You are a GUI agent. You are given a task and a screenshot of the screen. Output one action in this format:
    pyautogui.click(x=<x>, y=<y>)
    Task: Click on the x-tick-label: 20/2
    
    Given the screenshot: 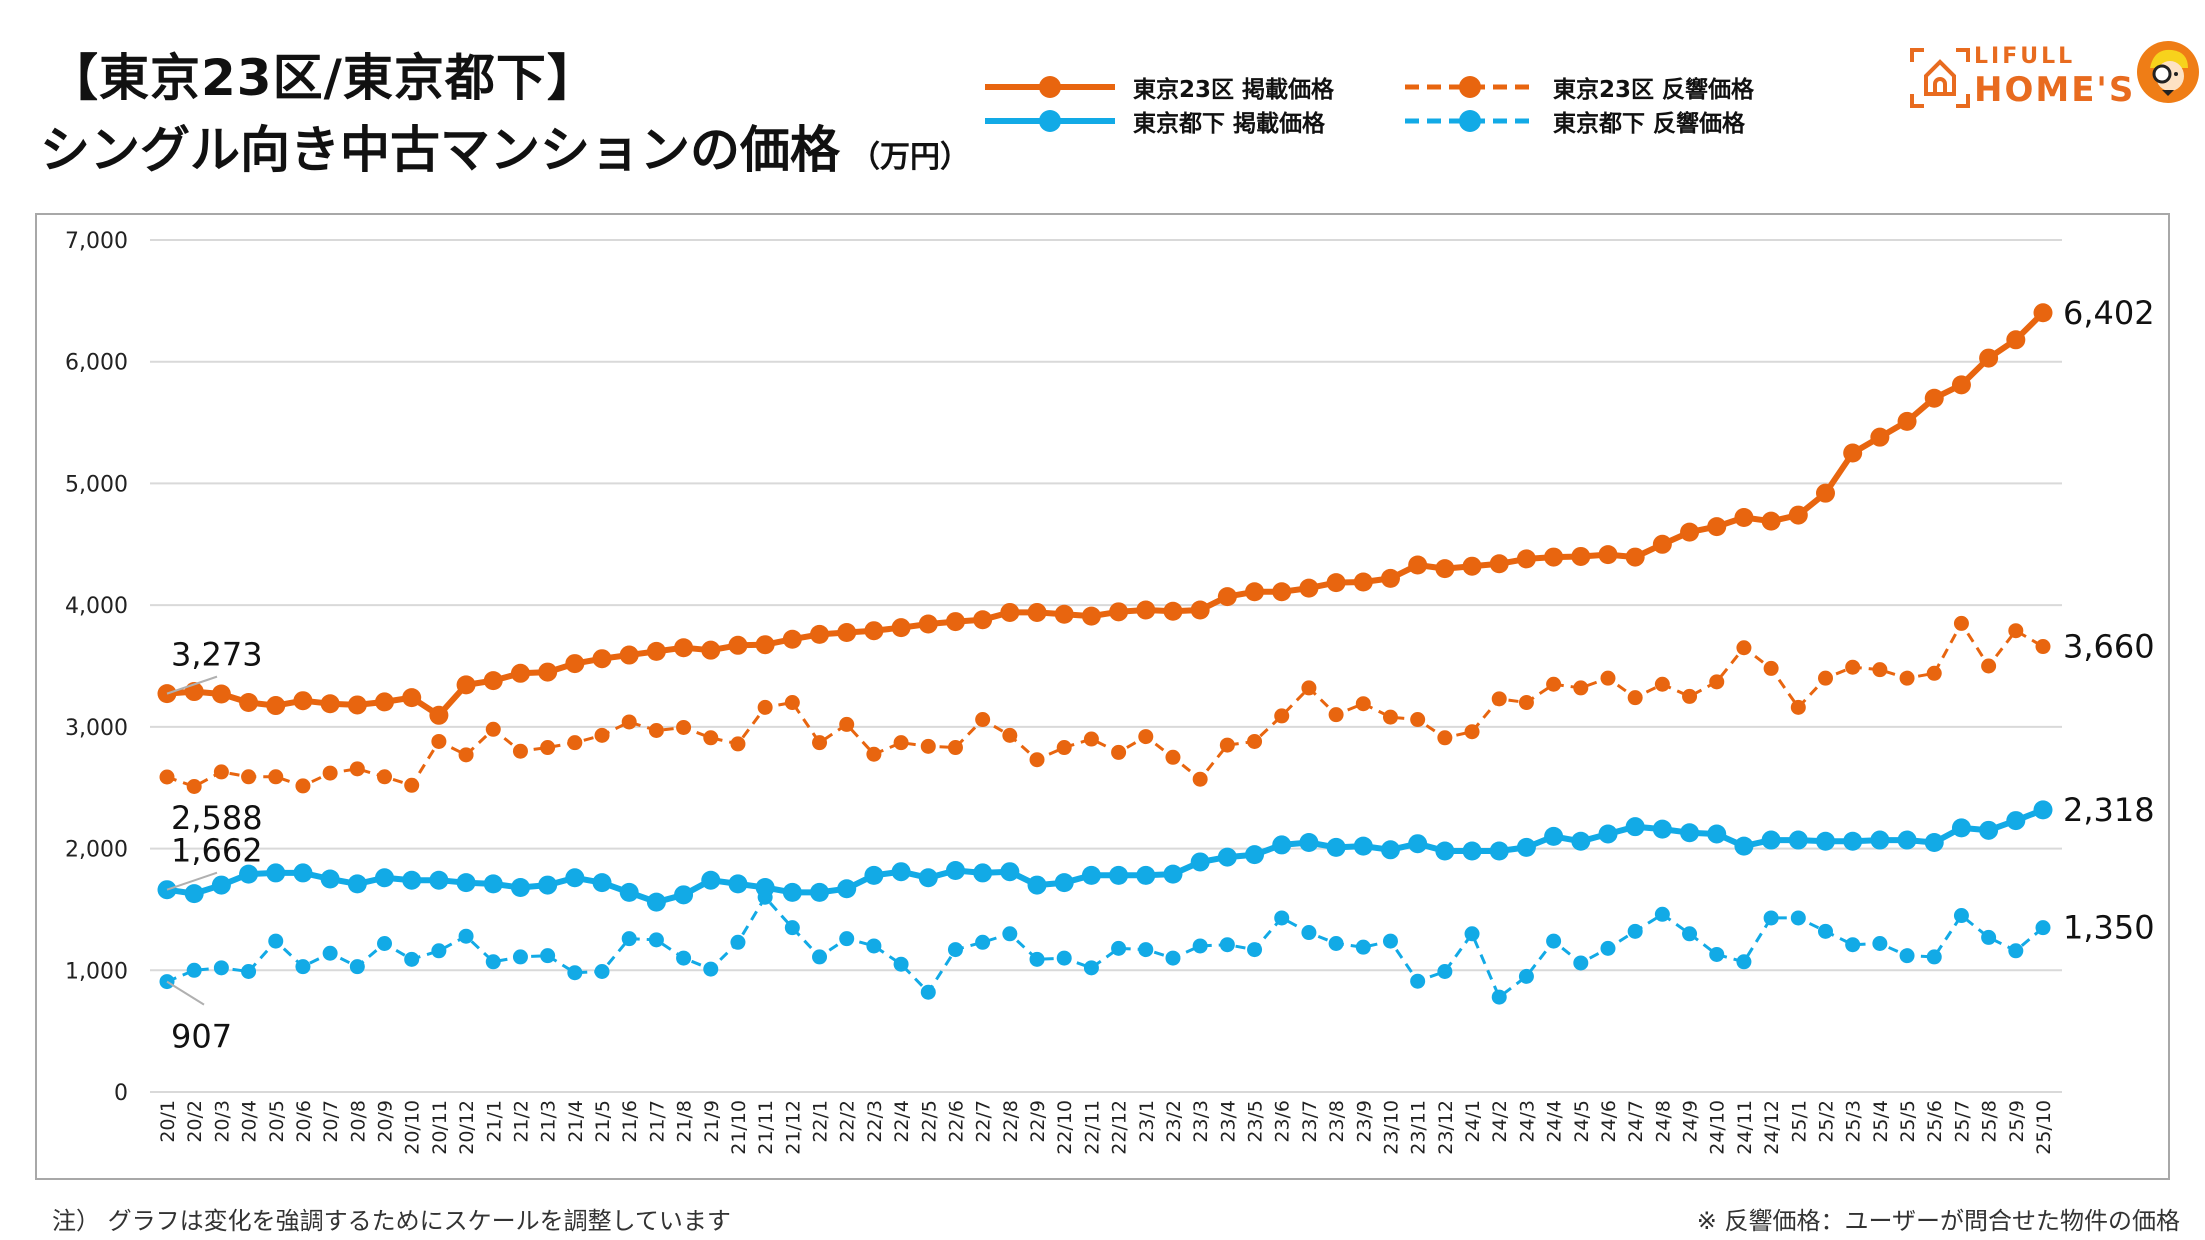 What is the action you would take?
    pyautogui.click(x=195, y=1121)
    